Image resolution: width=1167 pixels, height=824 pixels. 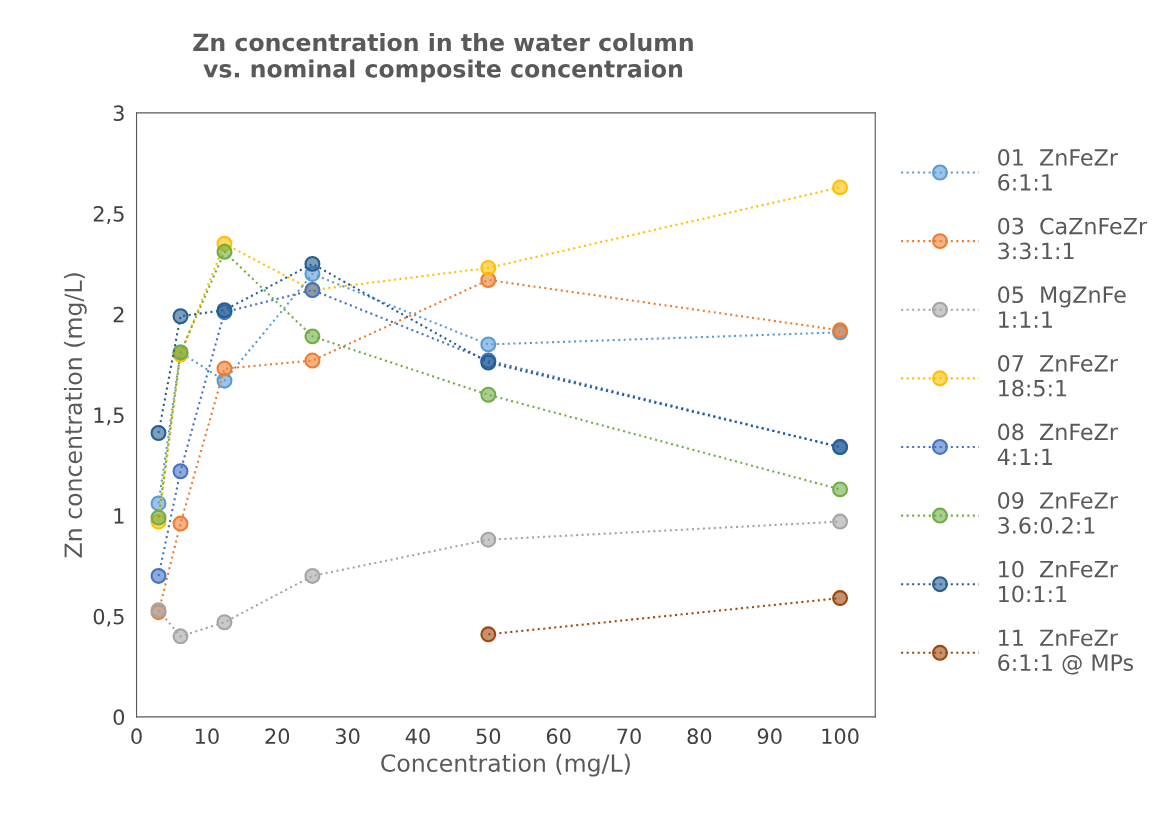 What do you see at coordinates (119, 516) in the screenshot?
I see `y-tick-label: 1` at bounding box center [119, 516].